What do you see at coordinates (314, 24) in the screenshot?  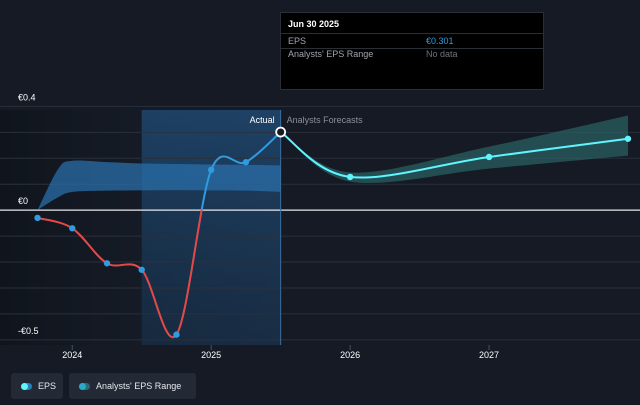 I see `tooltip-date: Jun 30 2025` at bounding box center [314, 24].